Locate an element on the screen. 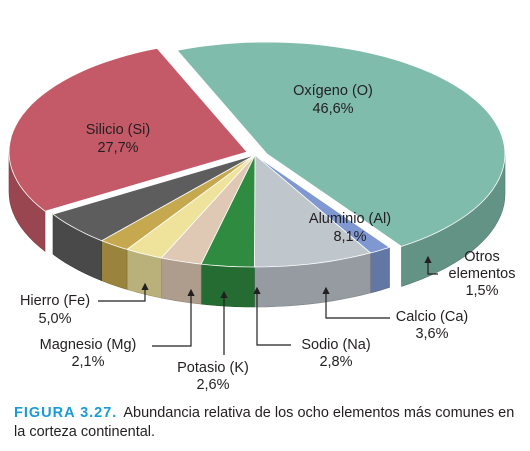  leader-line-otros is located at coordinates (431, 265).